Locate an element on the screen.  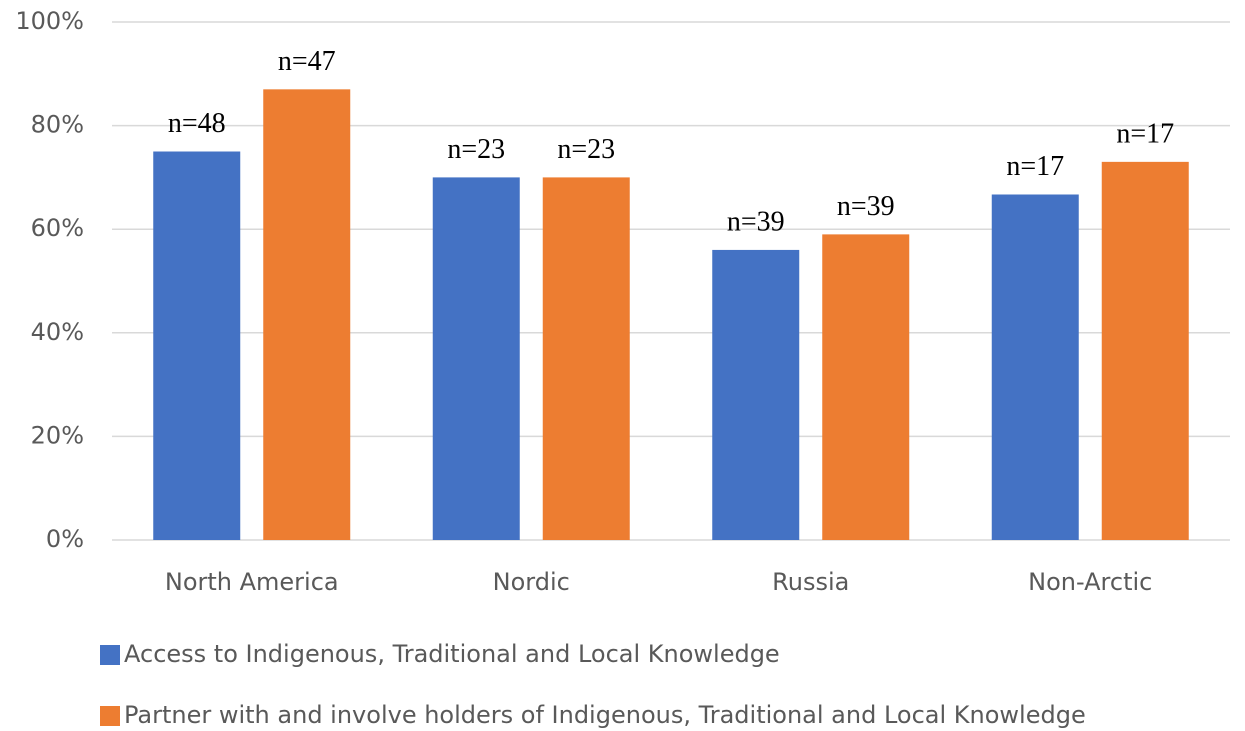
y-tick-label: 100% is located at coordinates (49, 21).